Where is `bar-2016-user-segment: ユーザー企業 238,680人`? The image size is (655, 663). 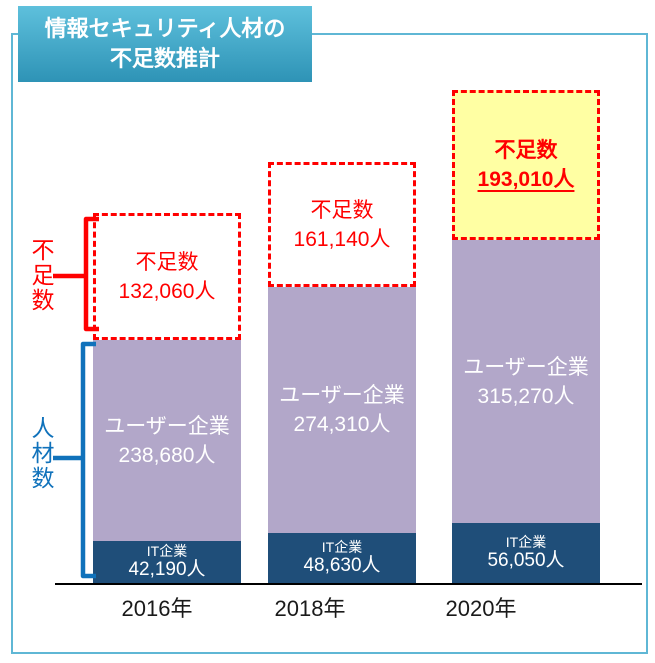
bar-2016-user-segment: ユーザー企業 238,680人 is located at coordinates (167, 440).